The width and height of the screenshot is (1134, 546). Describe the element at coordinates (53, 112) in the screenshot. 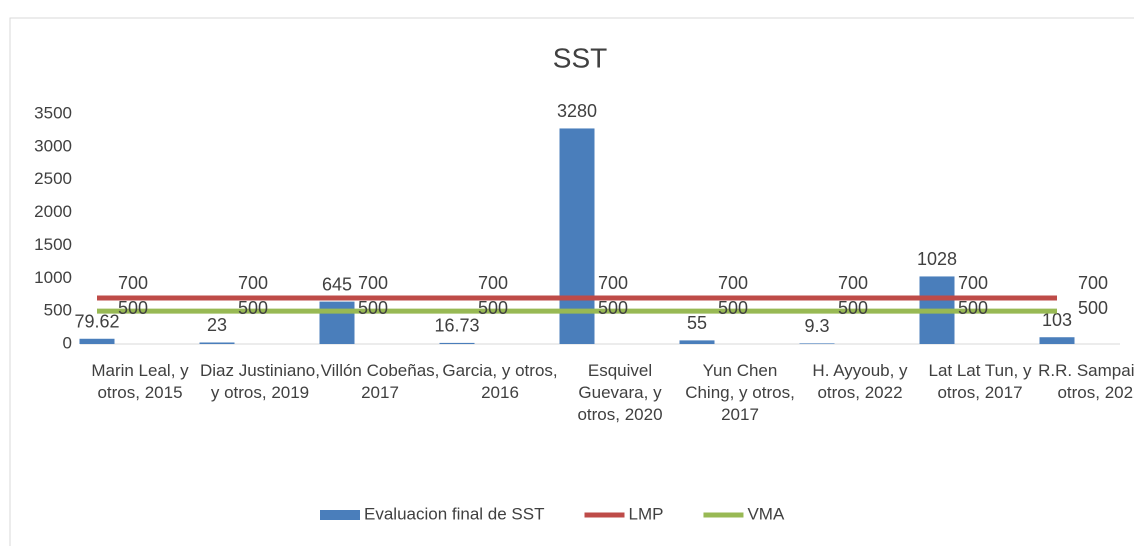

I see `y-tick-label: 3500` at that location.